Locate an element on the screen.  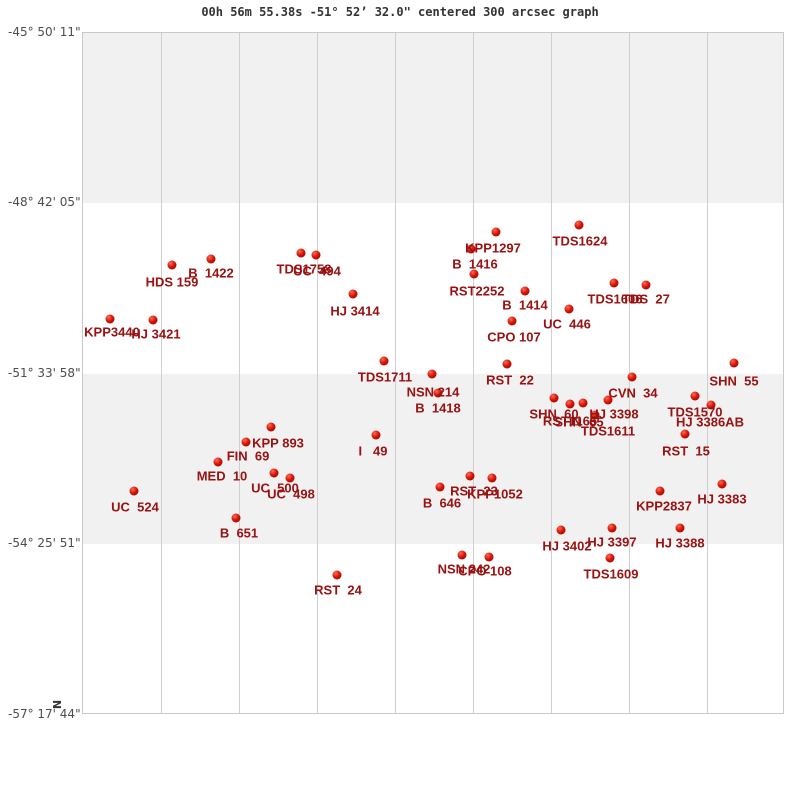
star-label: B 1418 is located at coordinates (438, 408).